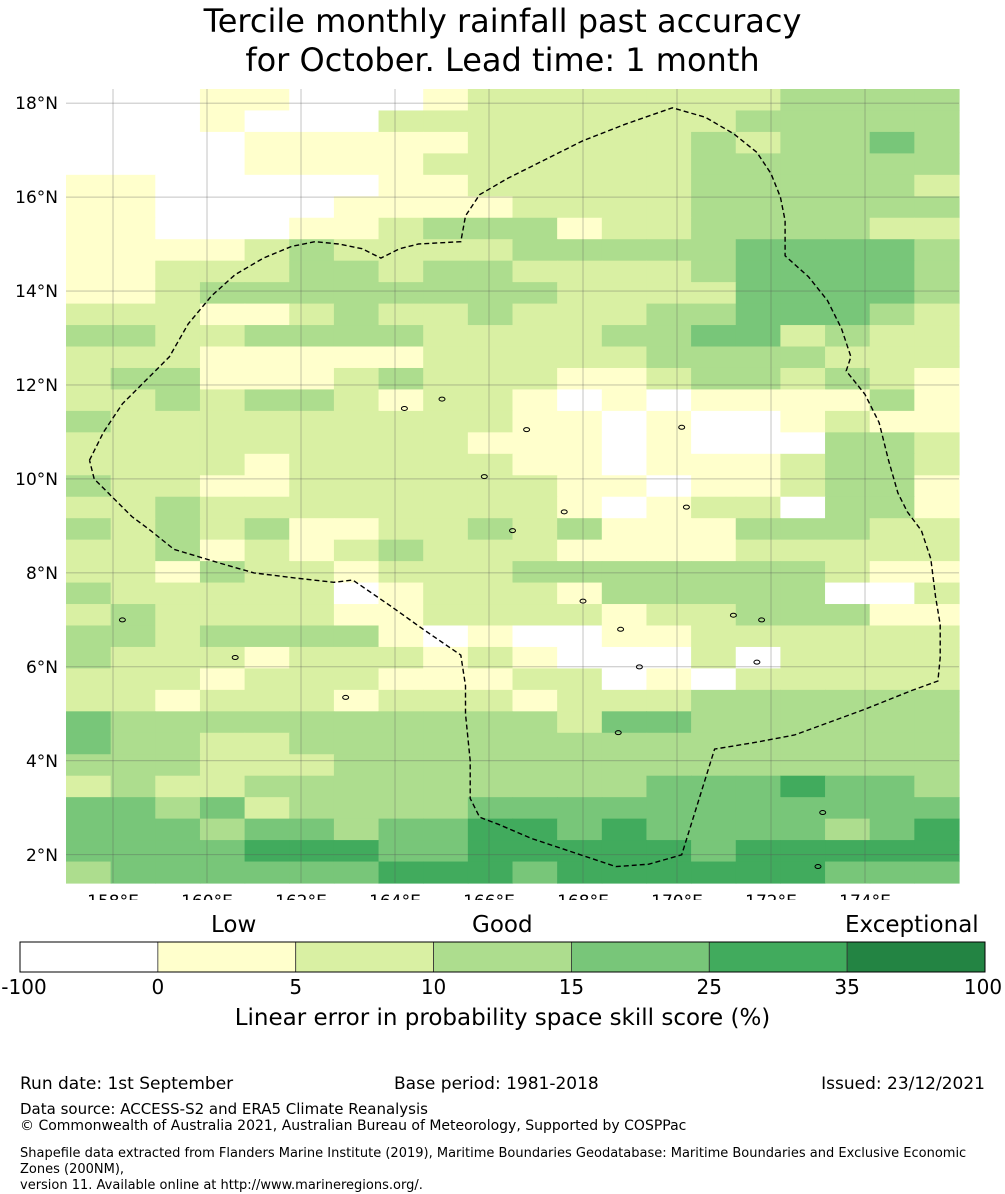 The width and height of the screenshot is (1005, 1194). Describe the element at coordinates (571, 987) in the screenshot. I see `colorbar-tick-label: 15` at that location.